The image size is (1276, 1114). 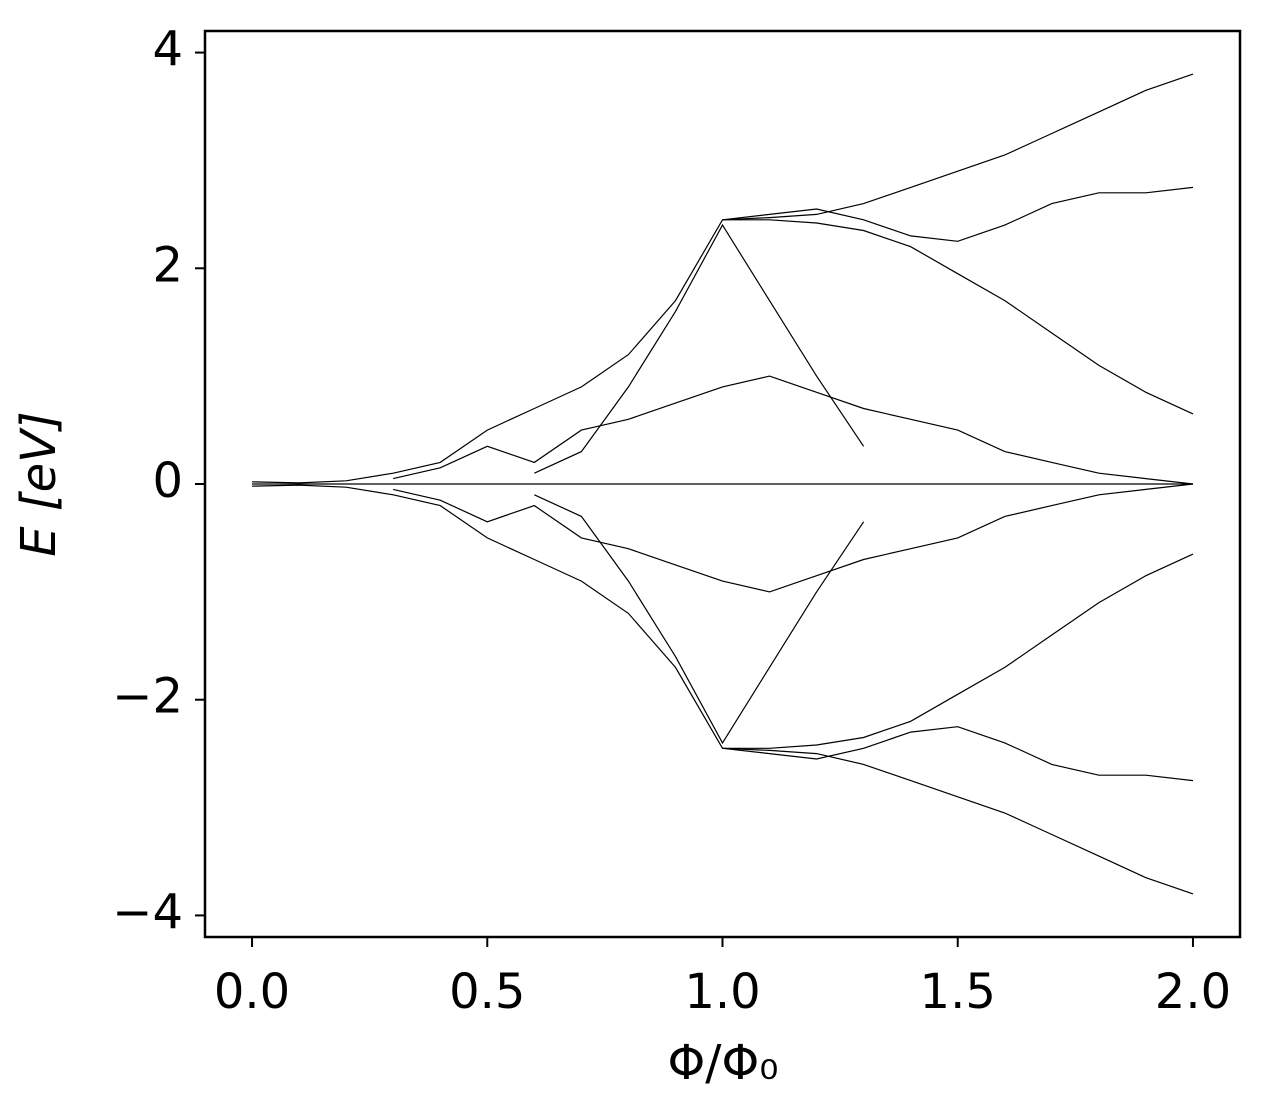 I want to click on x-tick-label: 1.5, so click(x=958, y=992).